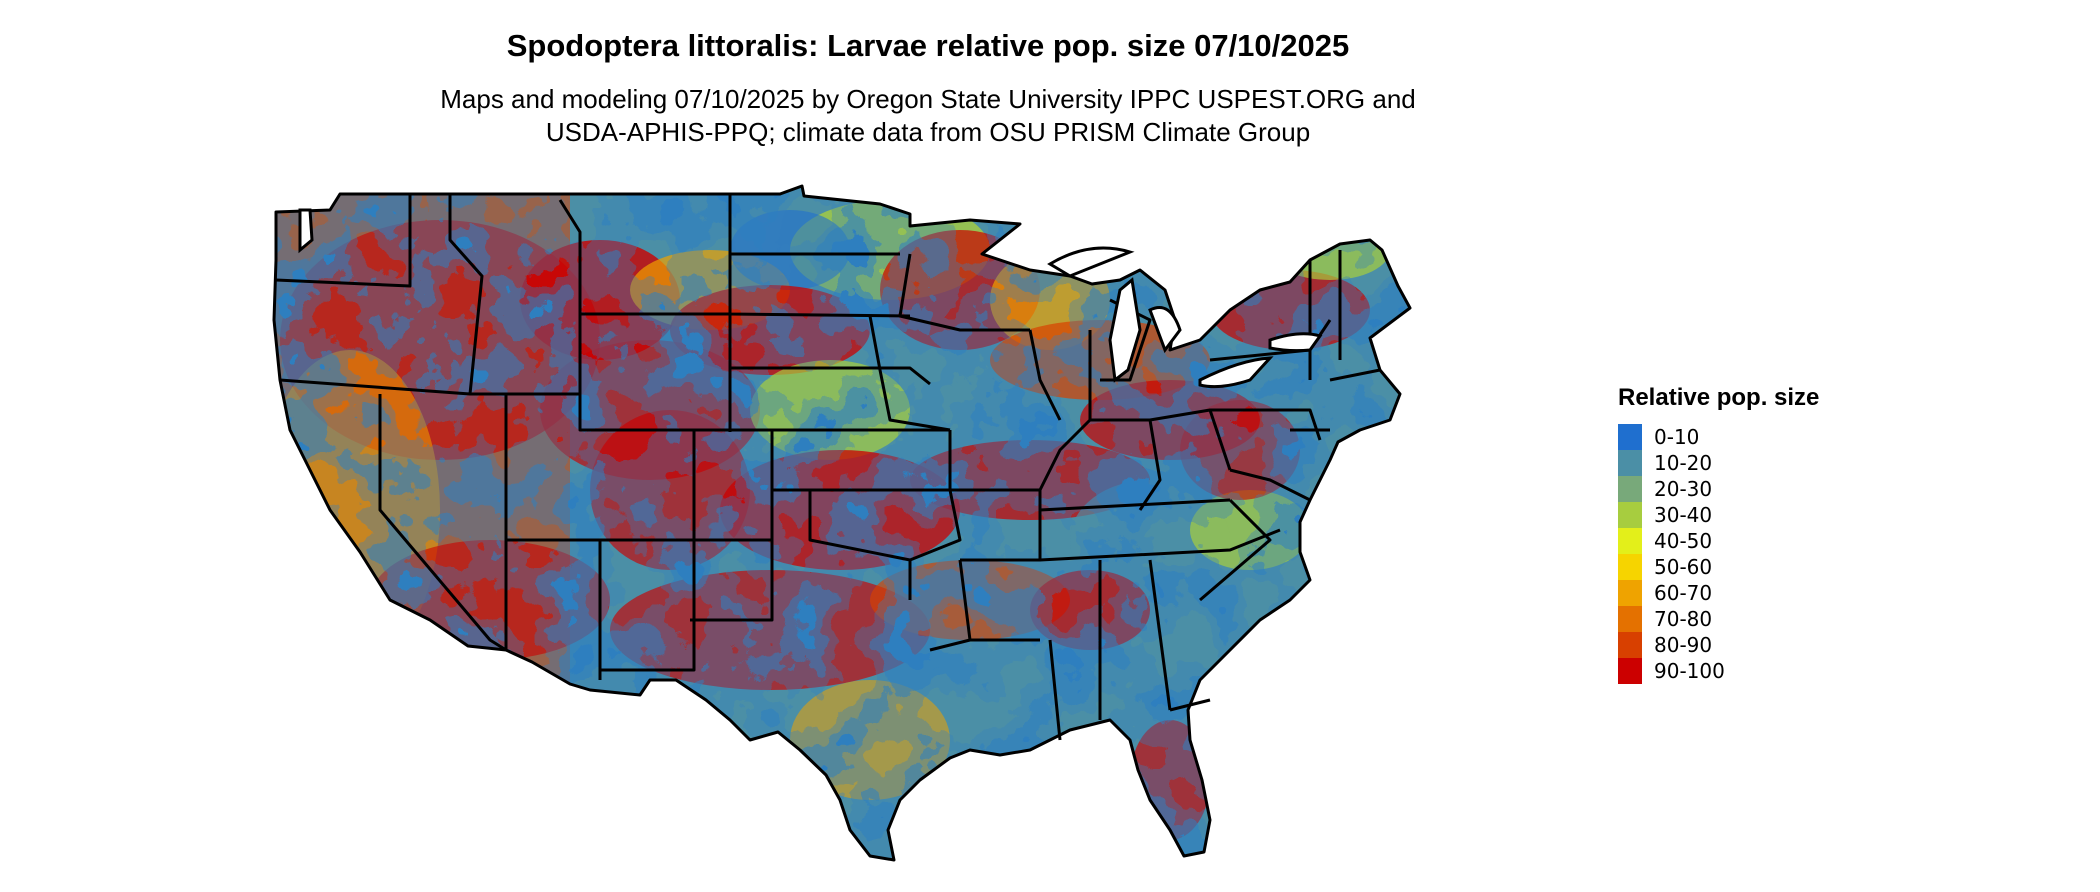 This screenshot has width=2100, height=892. I want to click on legend-item: 30-40, so click(1748, 515).